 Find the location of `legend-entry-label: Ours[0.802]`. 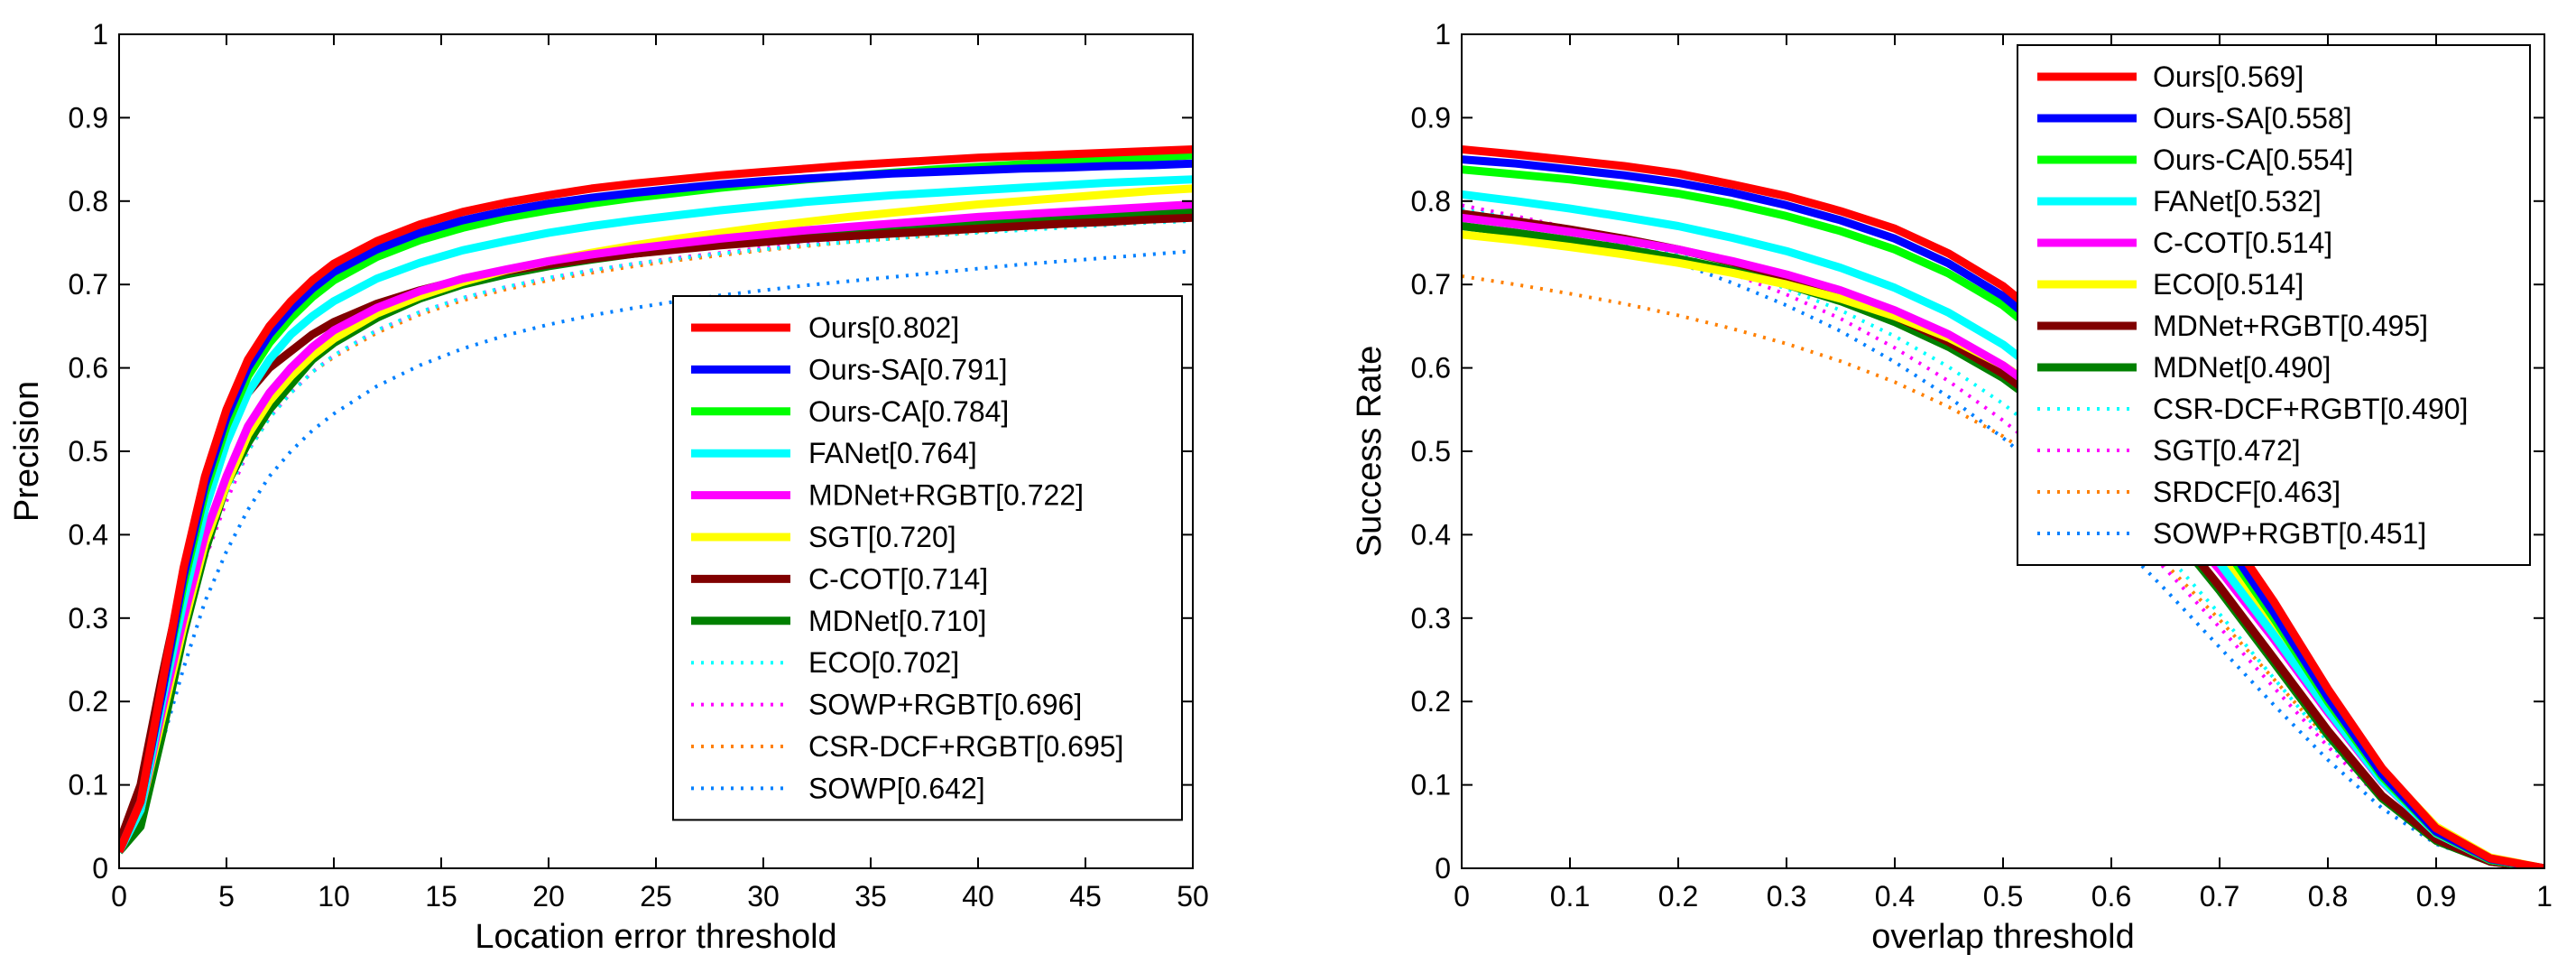

legend-entry-label: Ours[0.802] is located at coordinates (883, 327).